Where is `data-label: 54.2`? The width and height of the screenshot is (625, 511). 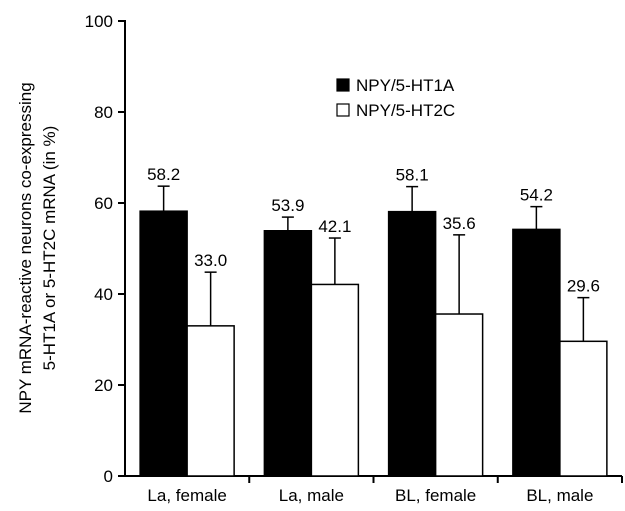
data-label: 54.2 is located at coordinates (536, 195).